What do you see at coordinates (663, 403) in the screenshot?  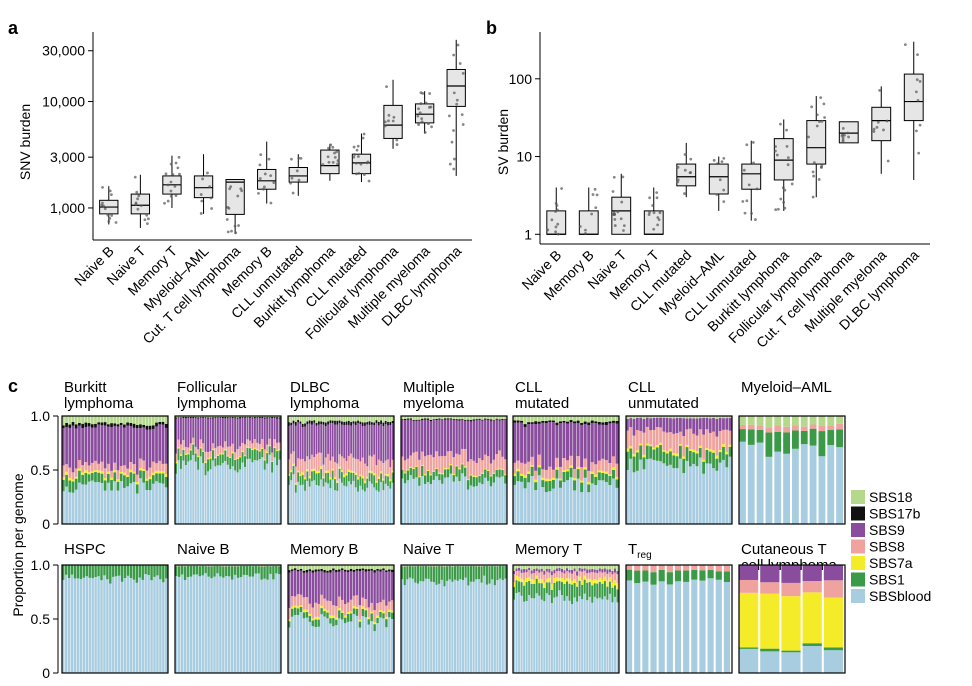 I see `panel-c-title-line2: unmutated` at bounding box center [663, 403].